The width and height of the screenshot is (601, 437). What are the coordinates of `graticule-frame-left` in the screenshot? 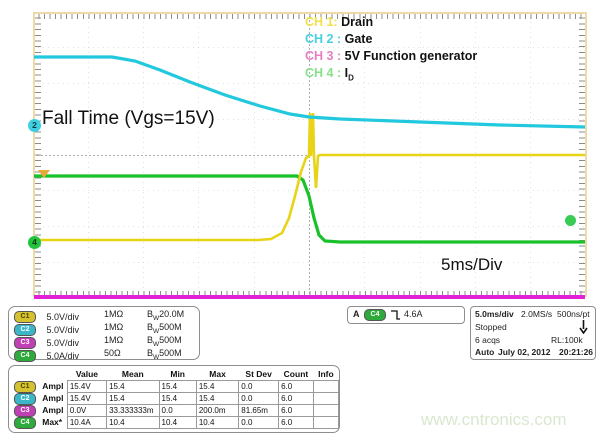 It's located at (34, 154).